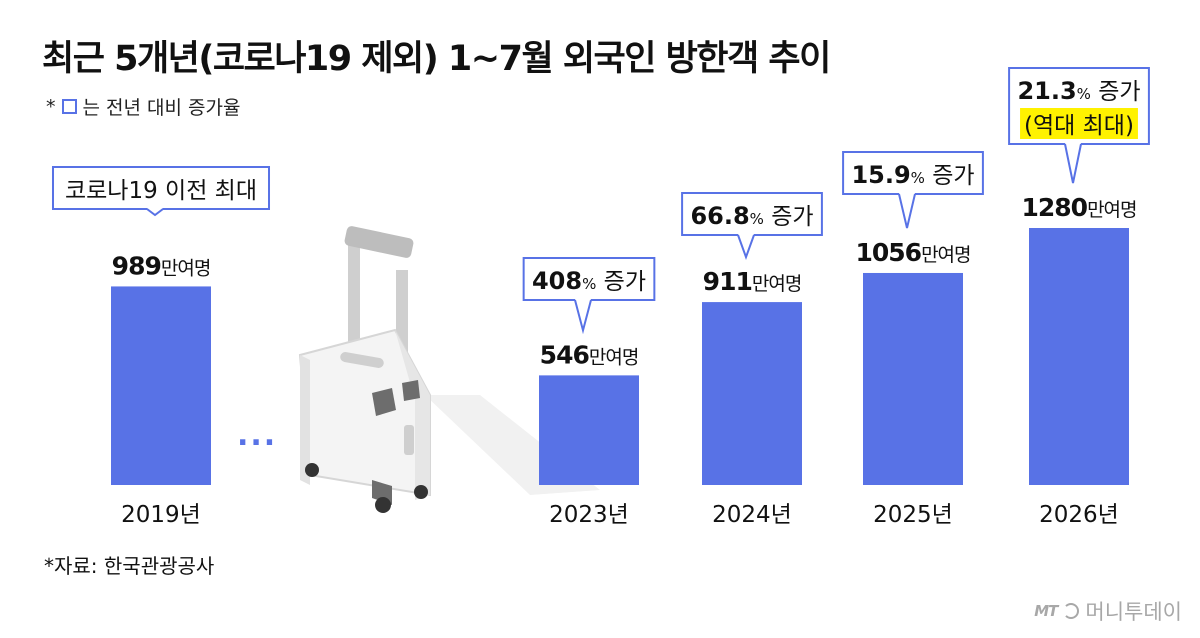 Image resolution: width=1200 pixels, height=638 pixels. Describe the element at coordinates (161, 515) in the screenshot. I see `x-tick-label: 2019년` at that location.